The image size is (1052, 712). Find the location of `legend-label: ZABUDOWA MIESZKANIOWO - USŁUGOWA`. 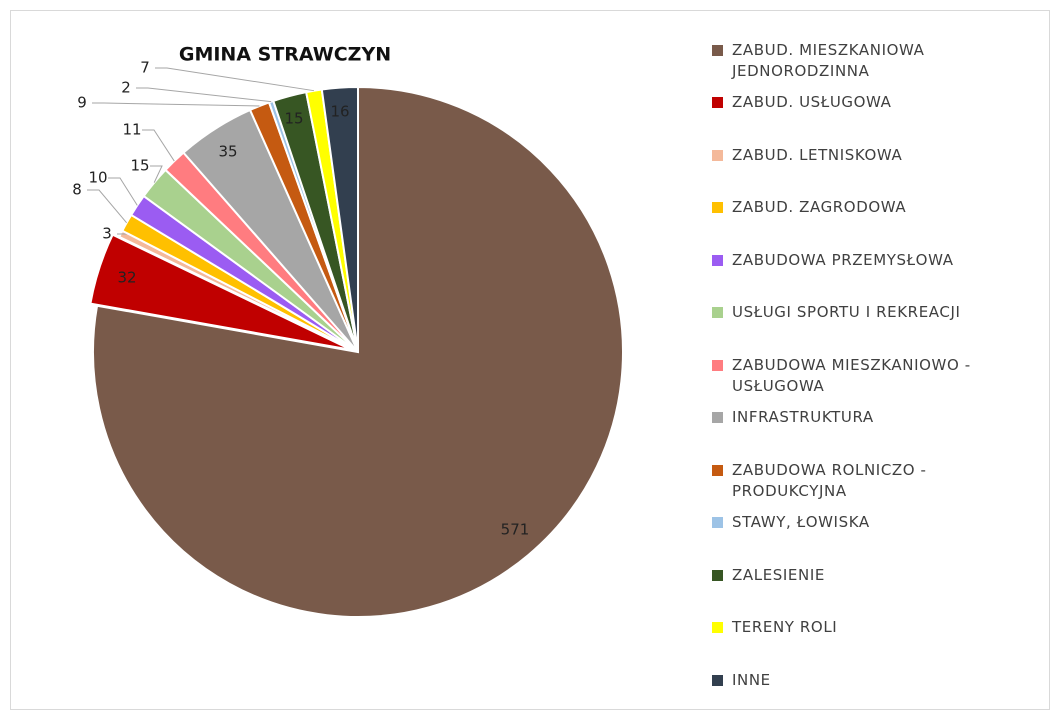

legend-label: ZABUDOWA MIESZKANIOWO - USŁUGOWA is located at coordinates (851, 375).